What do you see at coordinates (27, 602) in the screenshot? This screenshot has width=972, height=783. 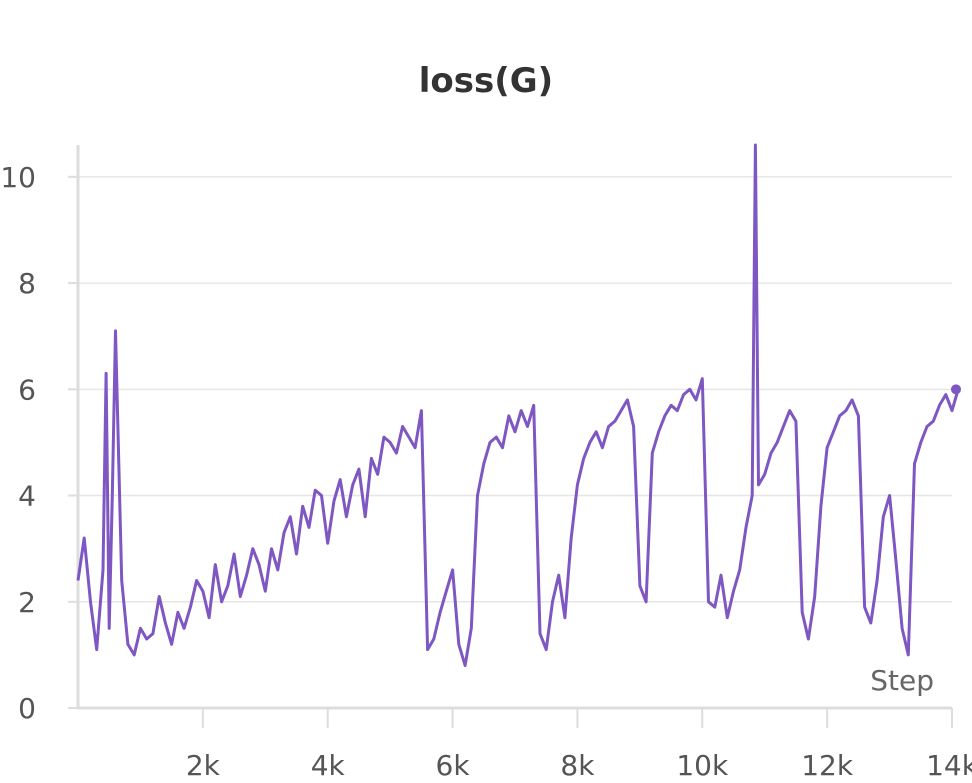 I see `y-tick-label: 2` at bounding box center [27, 602].